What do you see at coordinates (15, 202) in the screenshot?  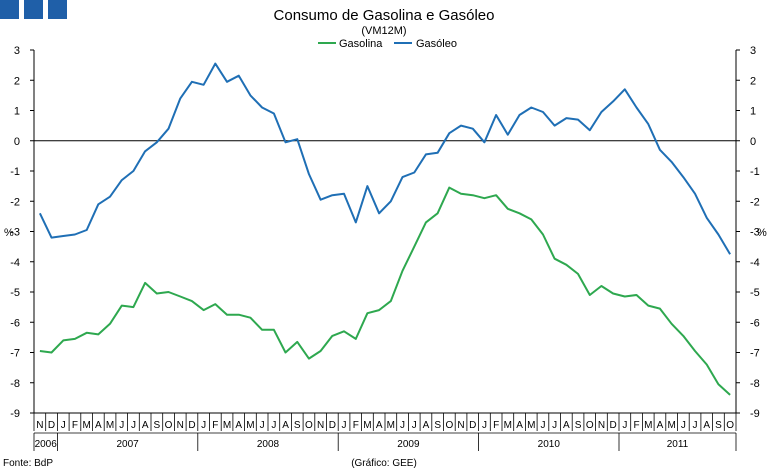 I see `y-tick-label-left: -2` at bounding box center [15, 202].